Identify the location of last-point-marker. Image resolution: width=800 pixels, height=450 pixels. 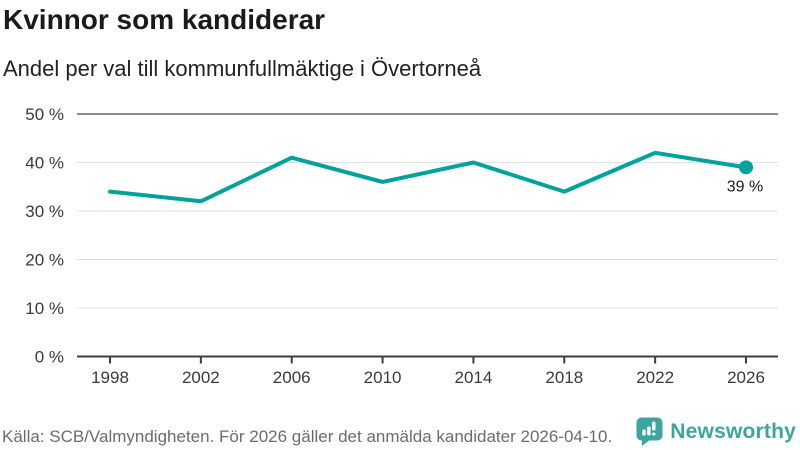
(746, 167).